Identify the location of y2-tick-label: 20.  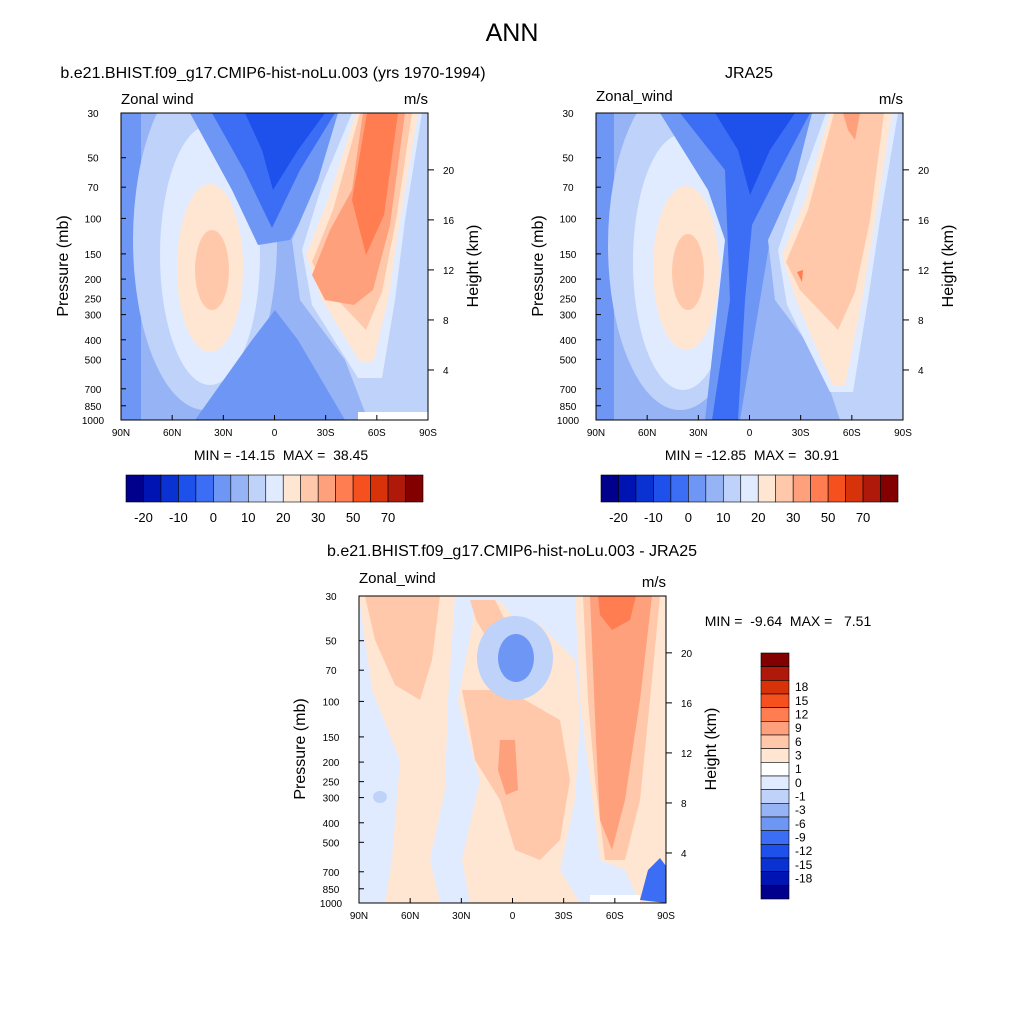
(687, 654).